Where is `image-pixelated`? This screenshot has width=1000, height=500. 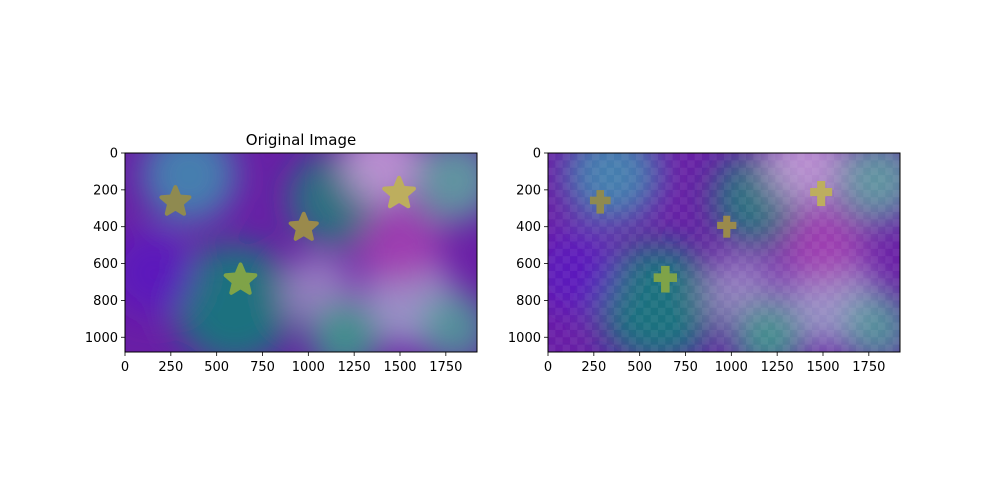
image-pixelated is located at coordinates (724, 252).